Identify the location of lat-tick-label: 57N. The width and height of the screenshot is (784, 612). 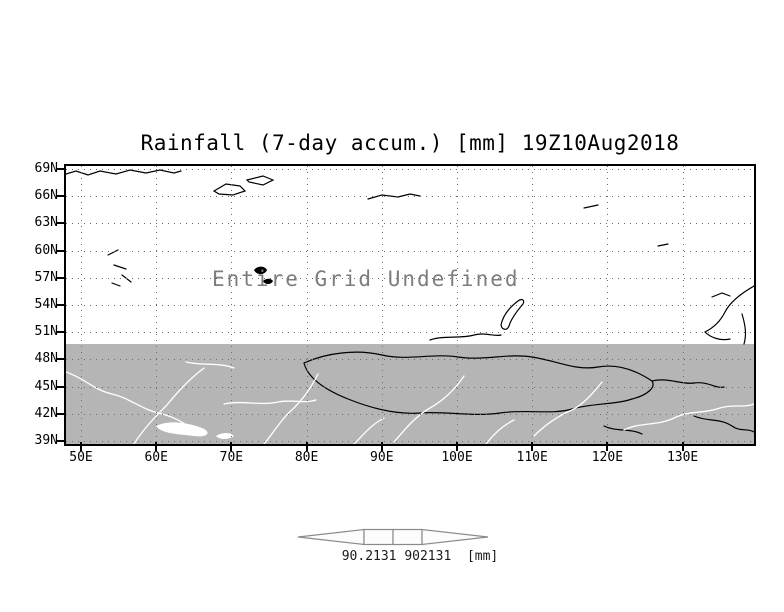
(46, 277).